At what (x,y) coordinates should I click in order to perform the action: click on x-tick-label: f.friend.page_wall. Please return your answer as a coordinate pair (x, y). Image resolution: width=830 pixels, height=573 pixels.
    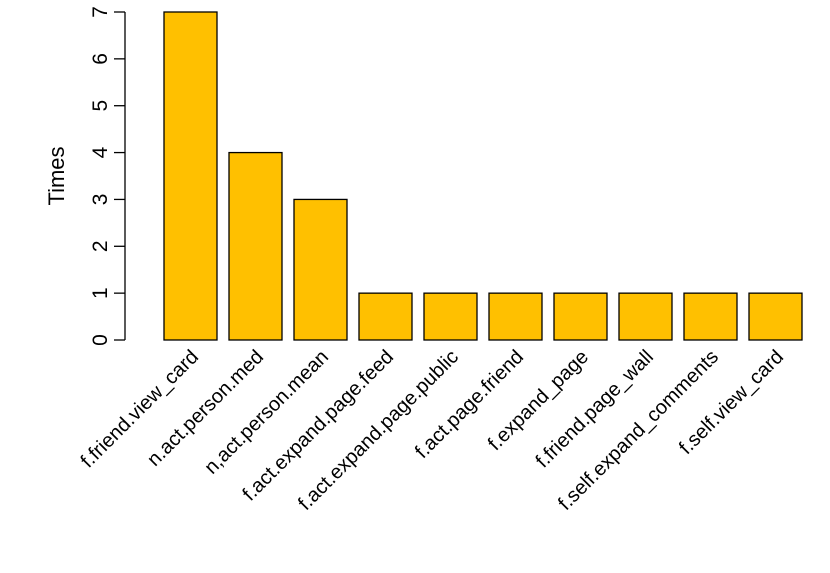
    Looking at the image, I should click on (595, 409).